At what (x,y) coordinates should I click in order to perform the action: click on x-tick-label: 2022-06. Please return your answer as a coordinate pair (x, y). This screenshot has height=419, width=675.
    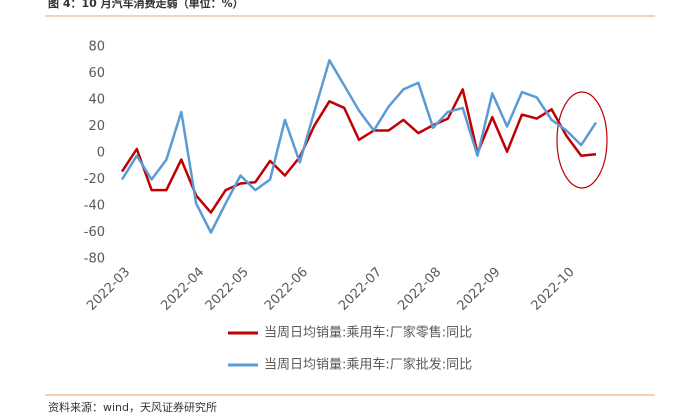
    Looking at the image, I should click on (286, 289).